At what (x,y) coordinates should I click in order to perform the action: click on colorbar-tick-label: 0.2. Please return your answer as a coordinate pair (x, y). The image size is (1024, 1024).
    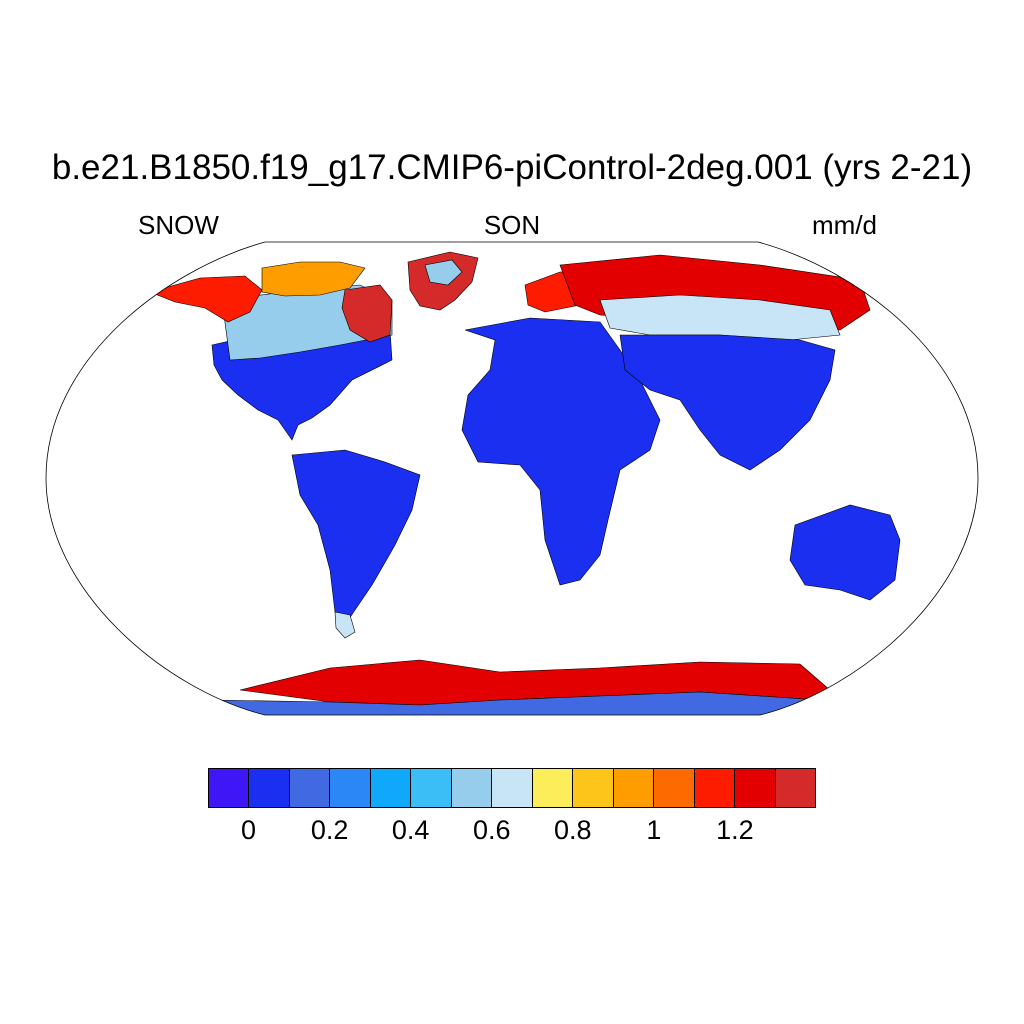
    Looking at the image, I should click on (329, 830).